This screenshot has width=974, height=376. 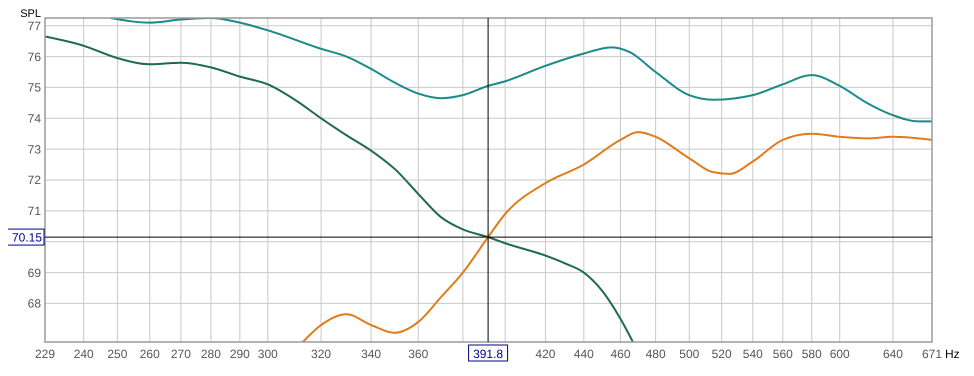 I want to click on x-tick-label: 240, so click(x=84, y=354).